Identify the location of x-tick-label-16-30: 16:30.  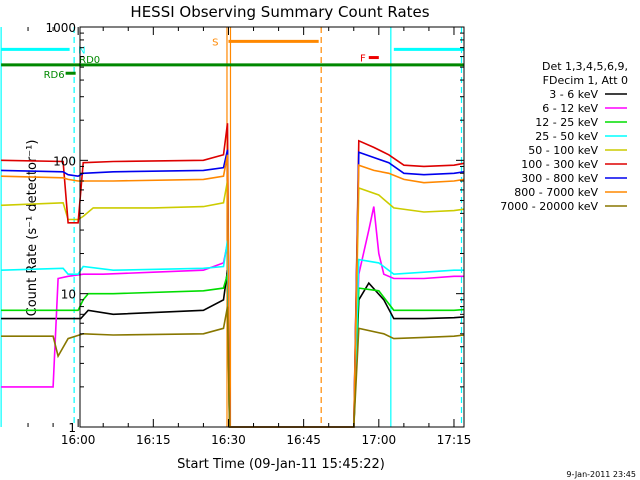
(228, 440).